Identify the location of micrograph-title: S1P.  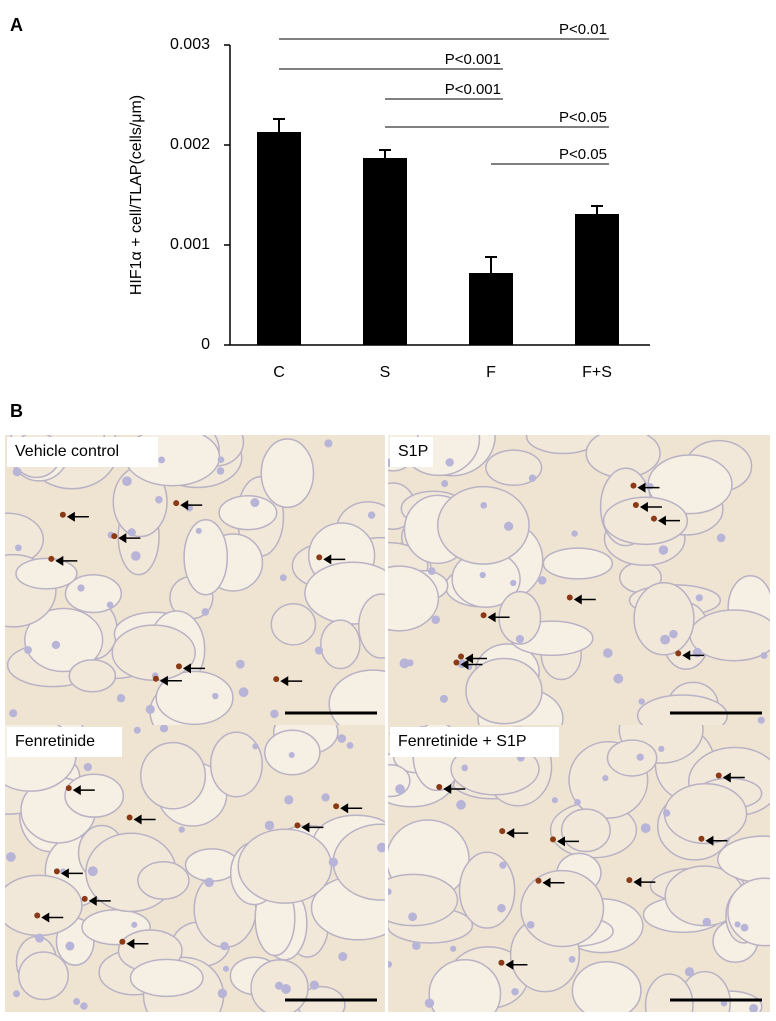
(413, 451).